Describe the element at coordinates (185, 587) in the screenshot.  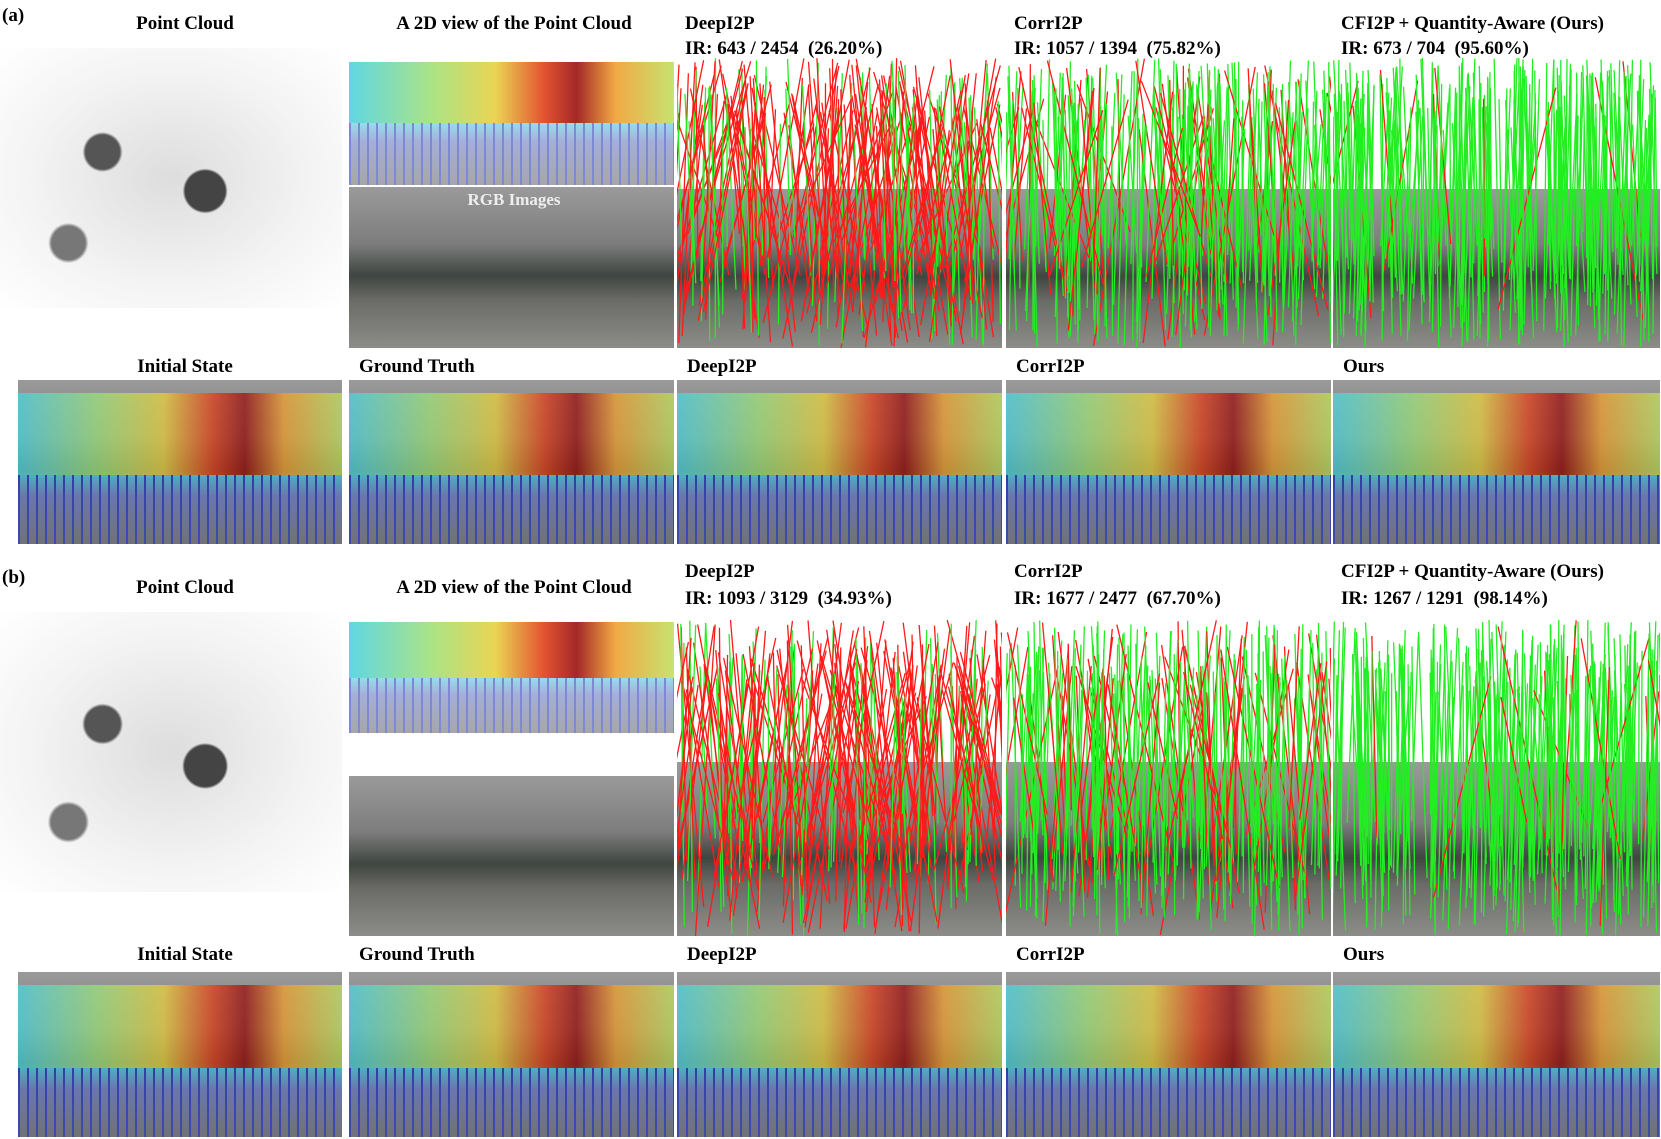
I see `point-cloud-title: Point Cloud` at that location.